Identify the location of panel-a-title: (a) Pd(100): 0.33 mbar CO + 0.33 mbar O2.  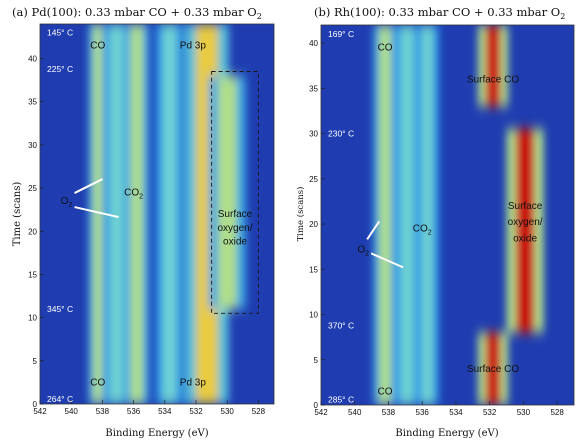
(137, 13).